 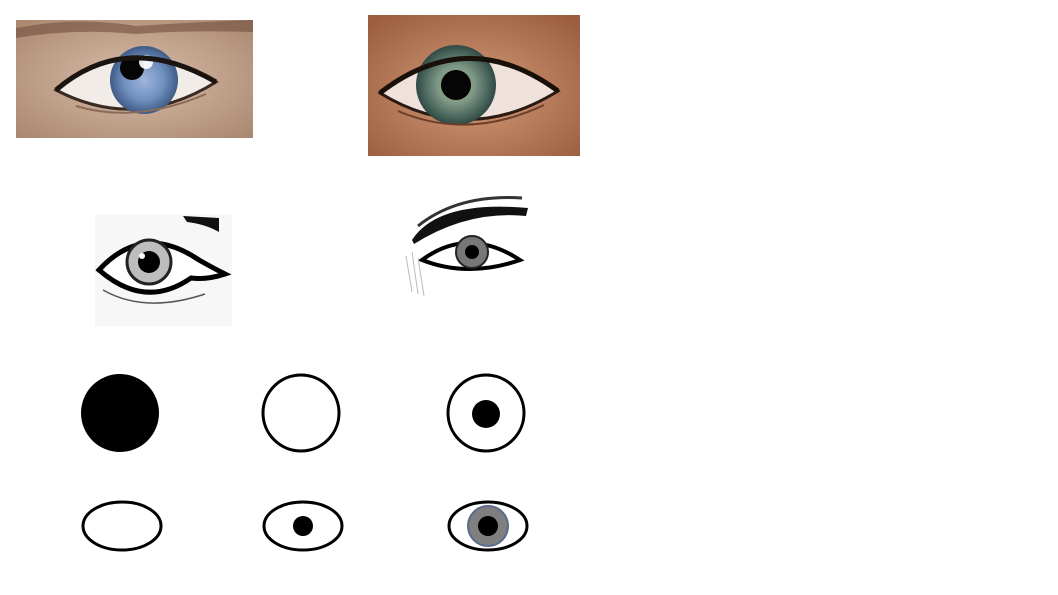 I want to click on lower-lid, so click(x=154, y=296).